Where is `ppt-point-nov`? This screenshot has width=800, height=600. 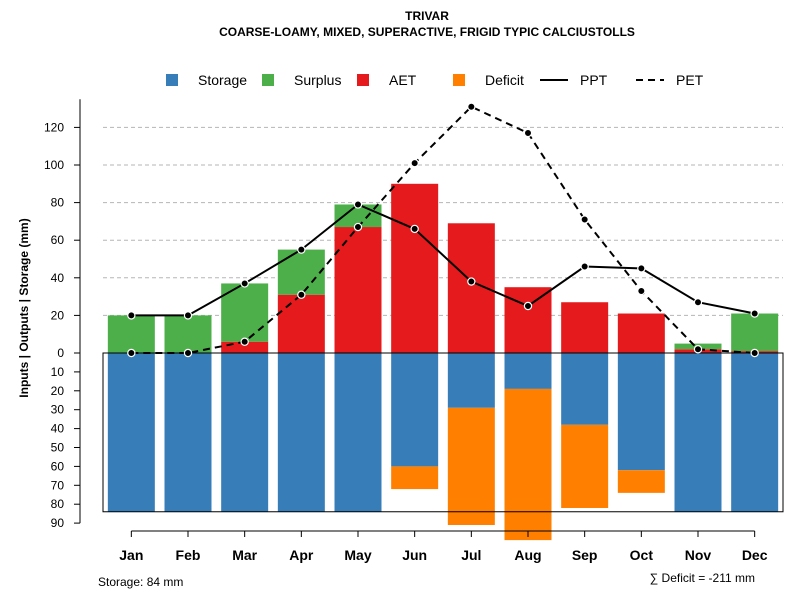
ppt-point-nov is located at coordinates (698, 302).